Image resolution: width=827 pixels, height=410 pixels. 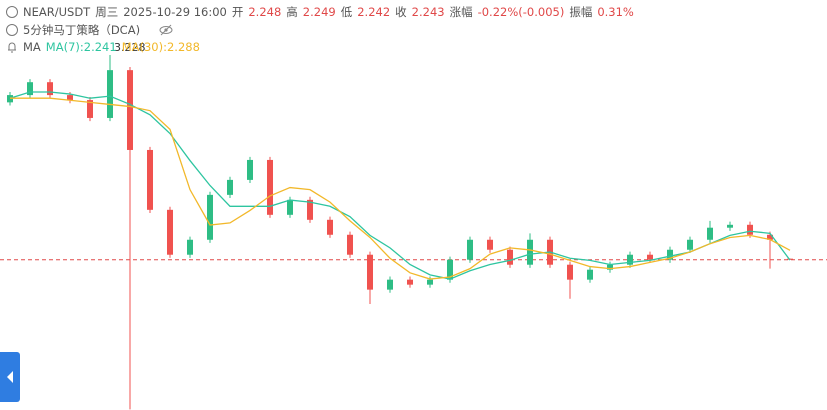 I want to click on amplitude-label: 振幅, so click(x=581, y=12).